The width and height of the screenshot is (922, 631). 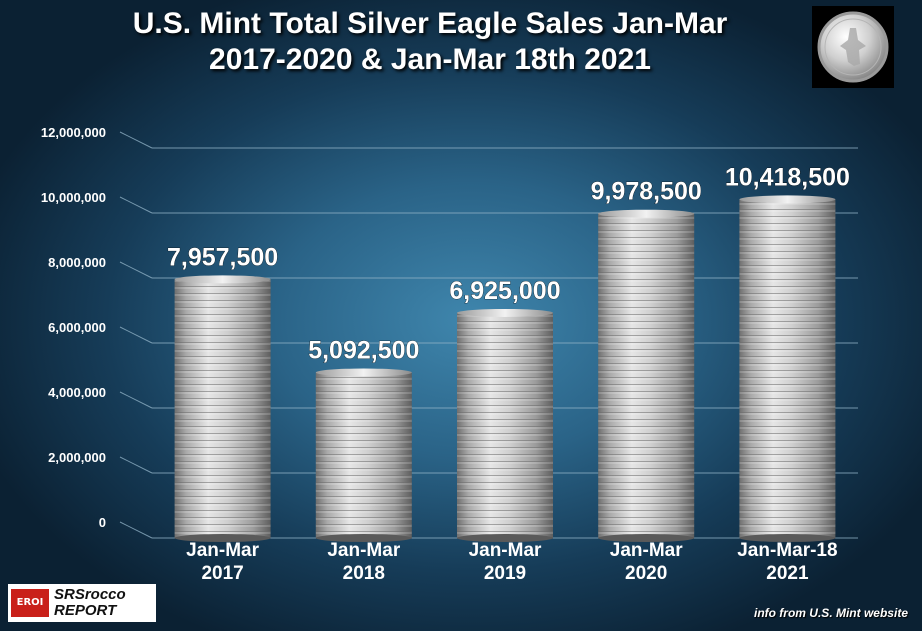 I want to click on logo-text: SRSrocco REPORT, so click(x=104, y=603).